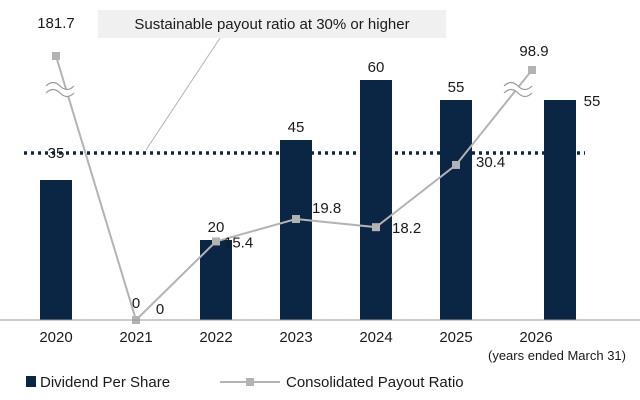 The image size is (640, 400). Describe the element at coordinates (456, 87) in the screenshot. I see `bar-label-2025: 55` at that location.